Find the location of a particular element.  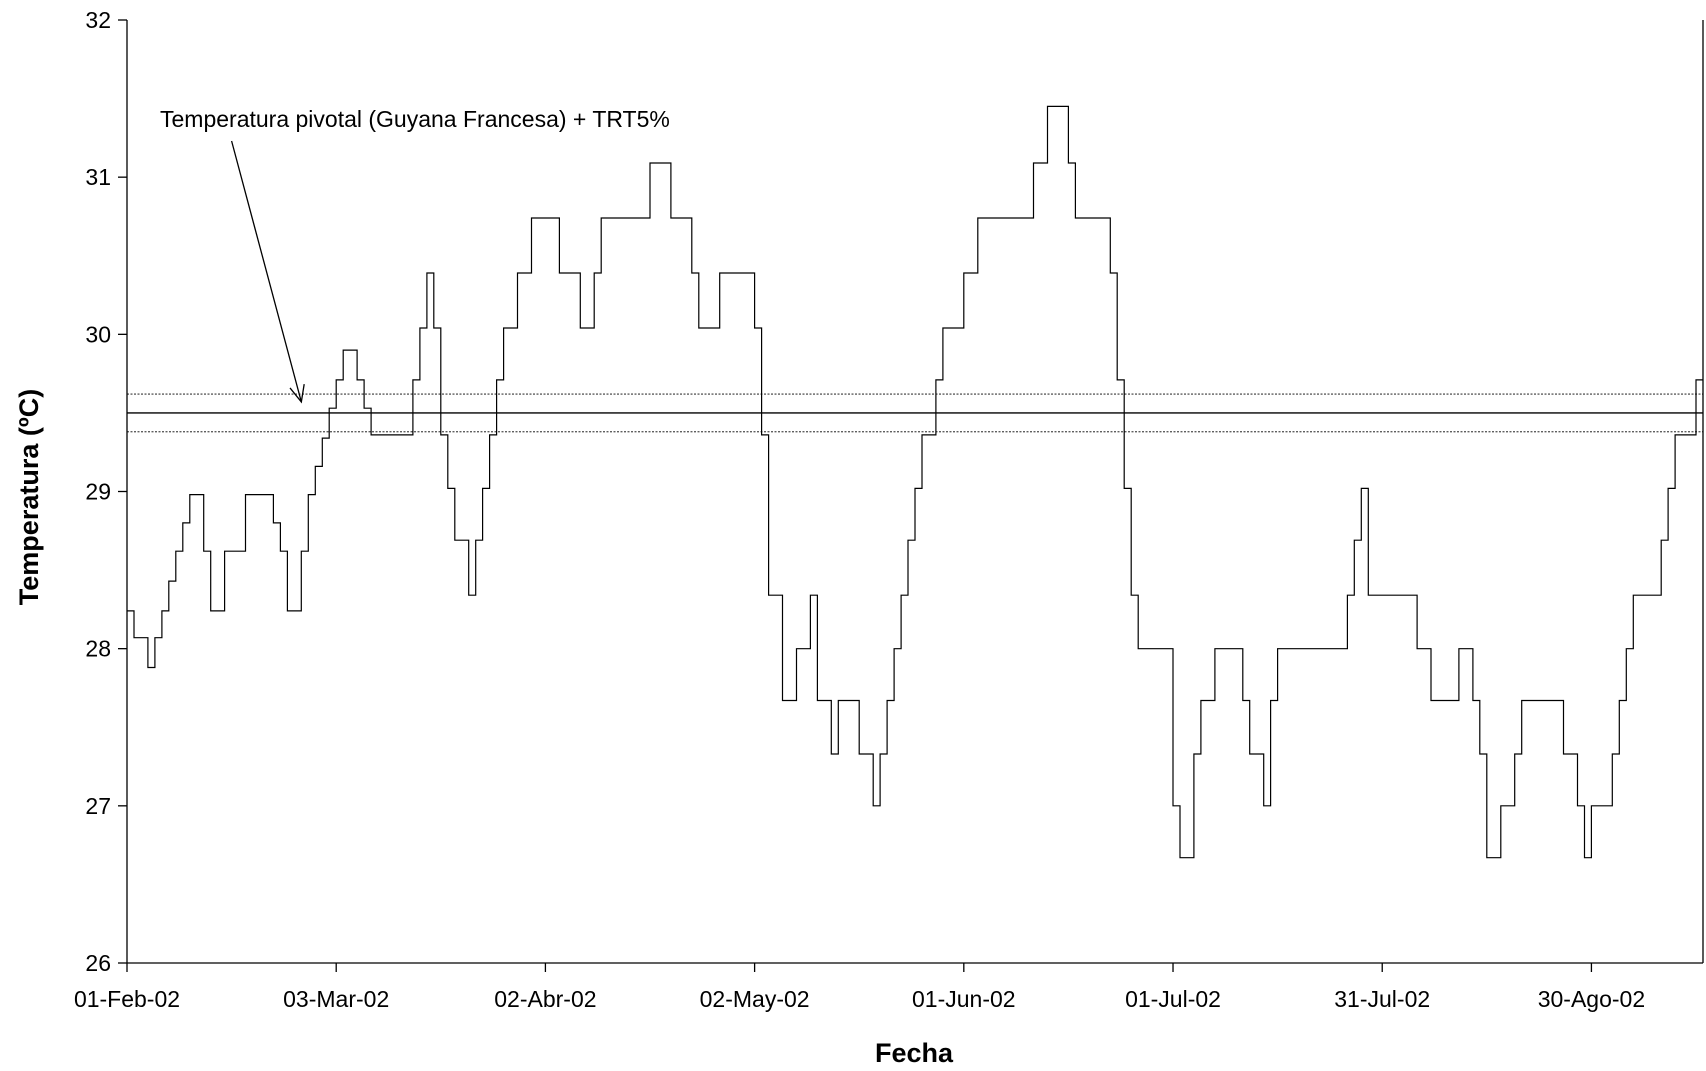

x-tick-label: 03-Mar-02 is located at coordinates (336, 999).